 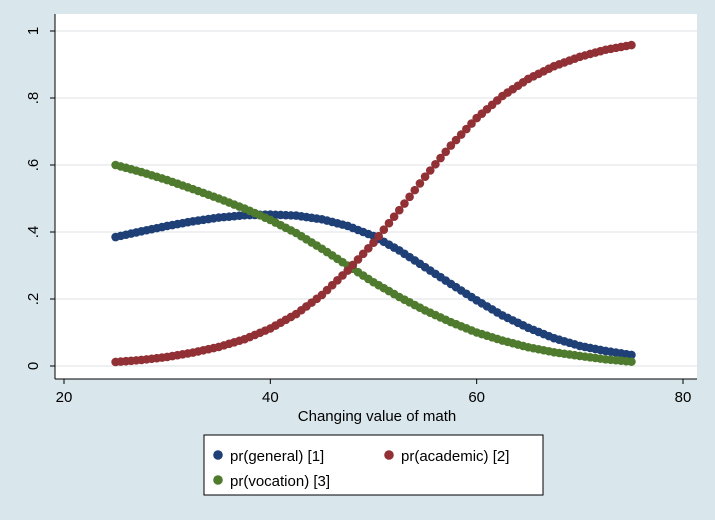 What do you see at coordinates (33, 299) in the screenshot?
I see `y-tick-label: .2` at bounding box center [33, 299].